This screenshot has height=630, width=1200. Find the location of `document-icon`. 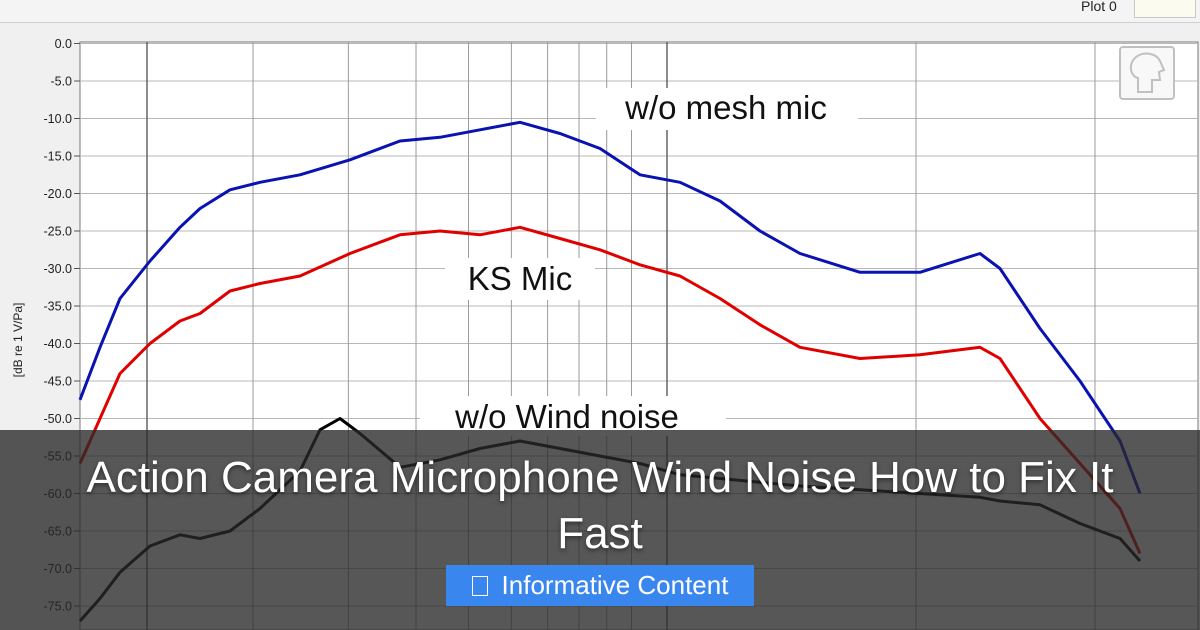

document-icon is located at coordinates (479, 586).